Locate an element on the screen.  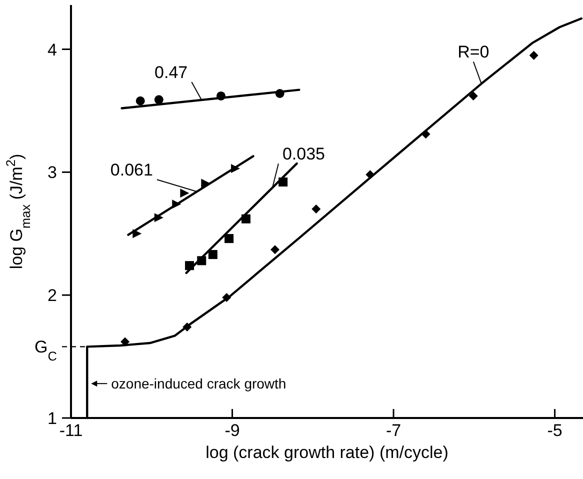
ref-line-label: G$_{C}$ is located at coordinates (45, 351).